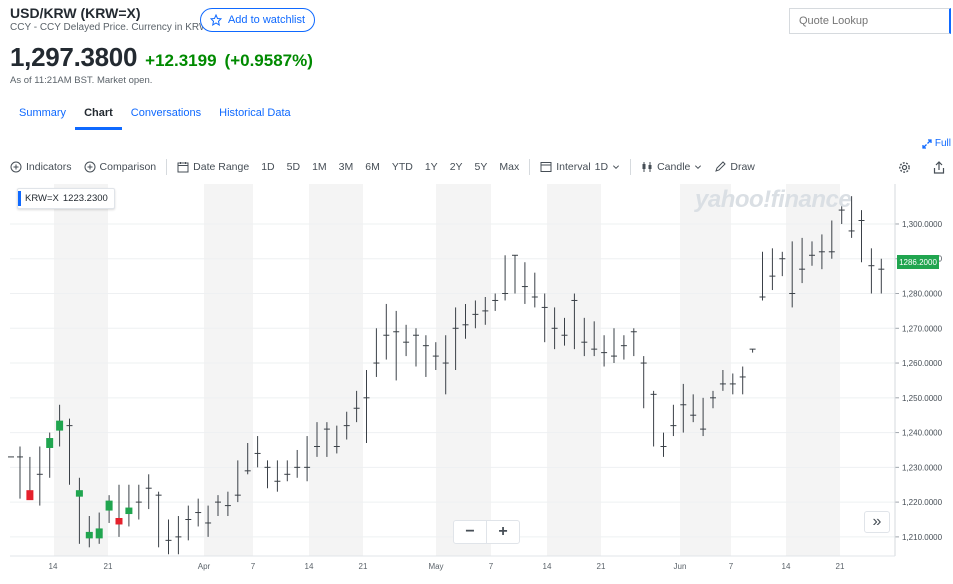 The height and width of the screenshot is (584, 953). I want to click on range-2y: 2Y, so click(456, 167).